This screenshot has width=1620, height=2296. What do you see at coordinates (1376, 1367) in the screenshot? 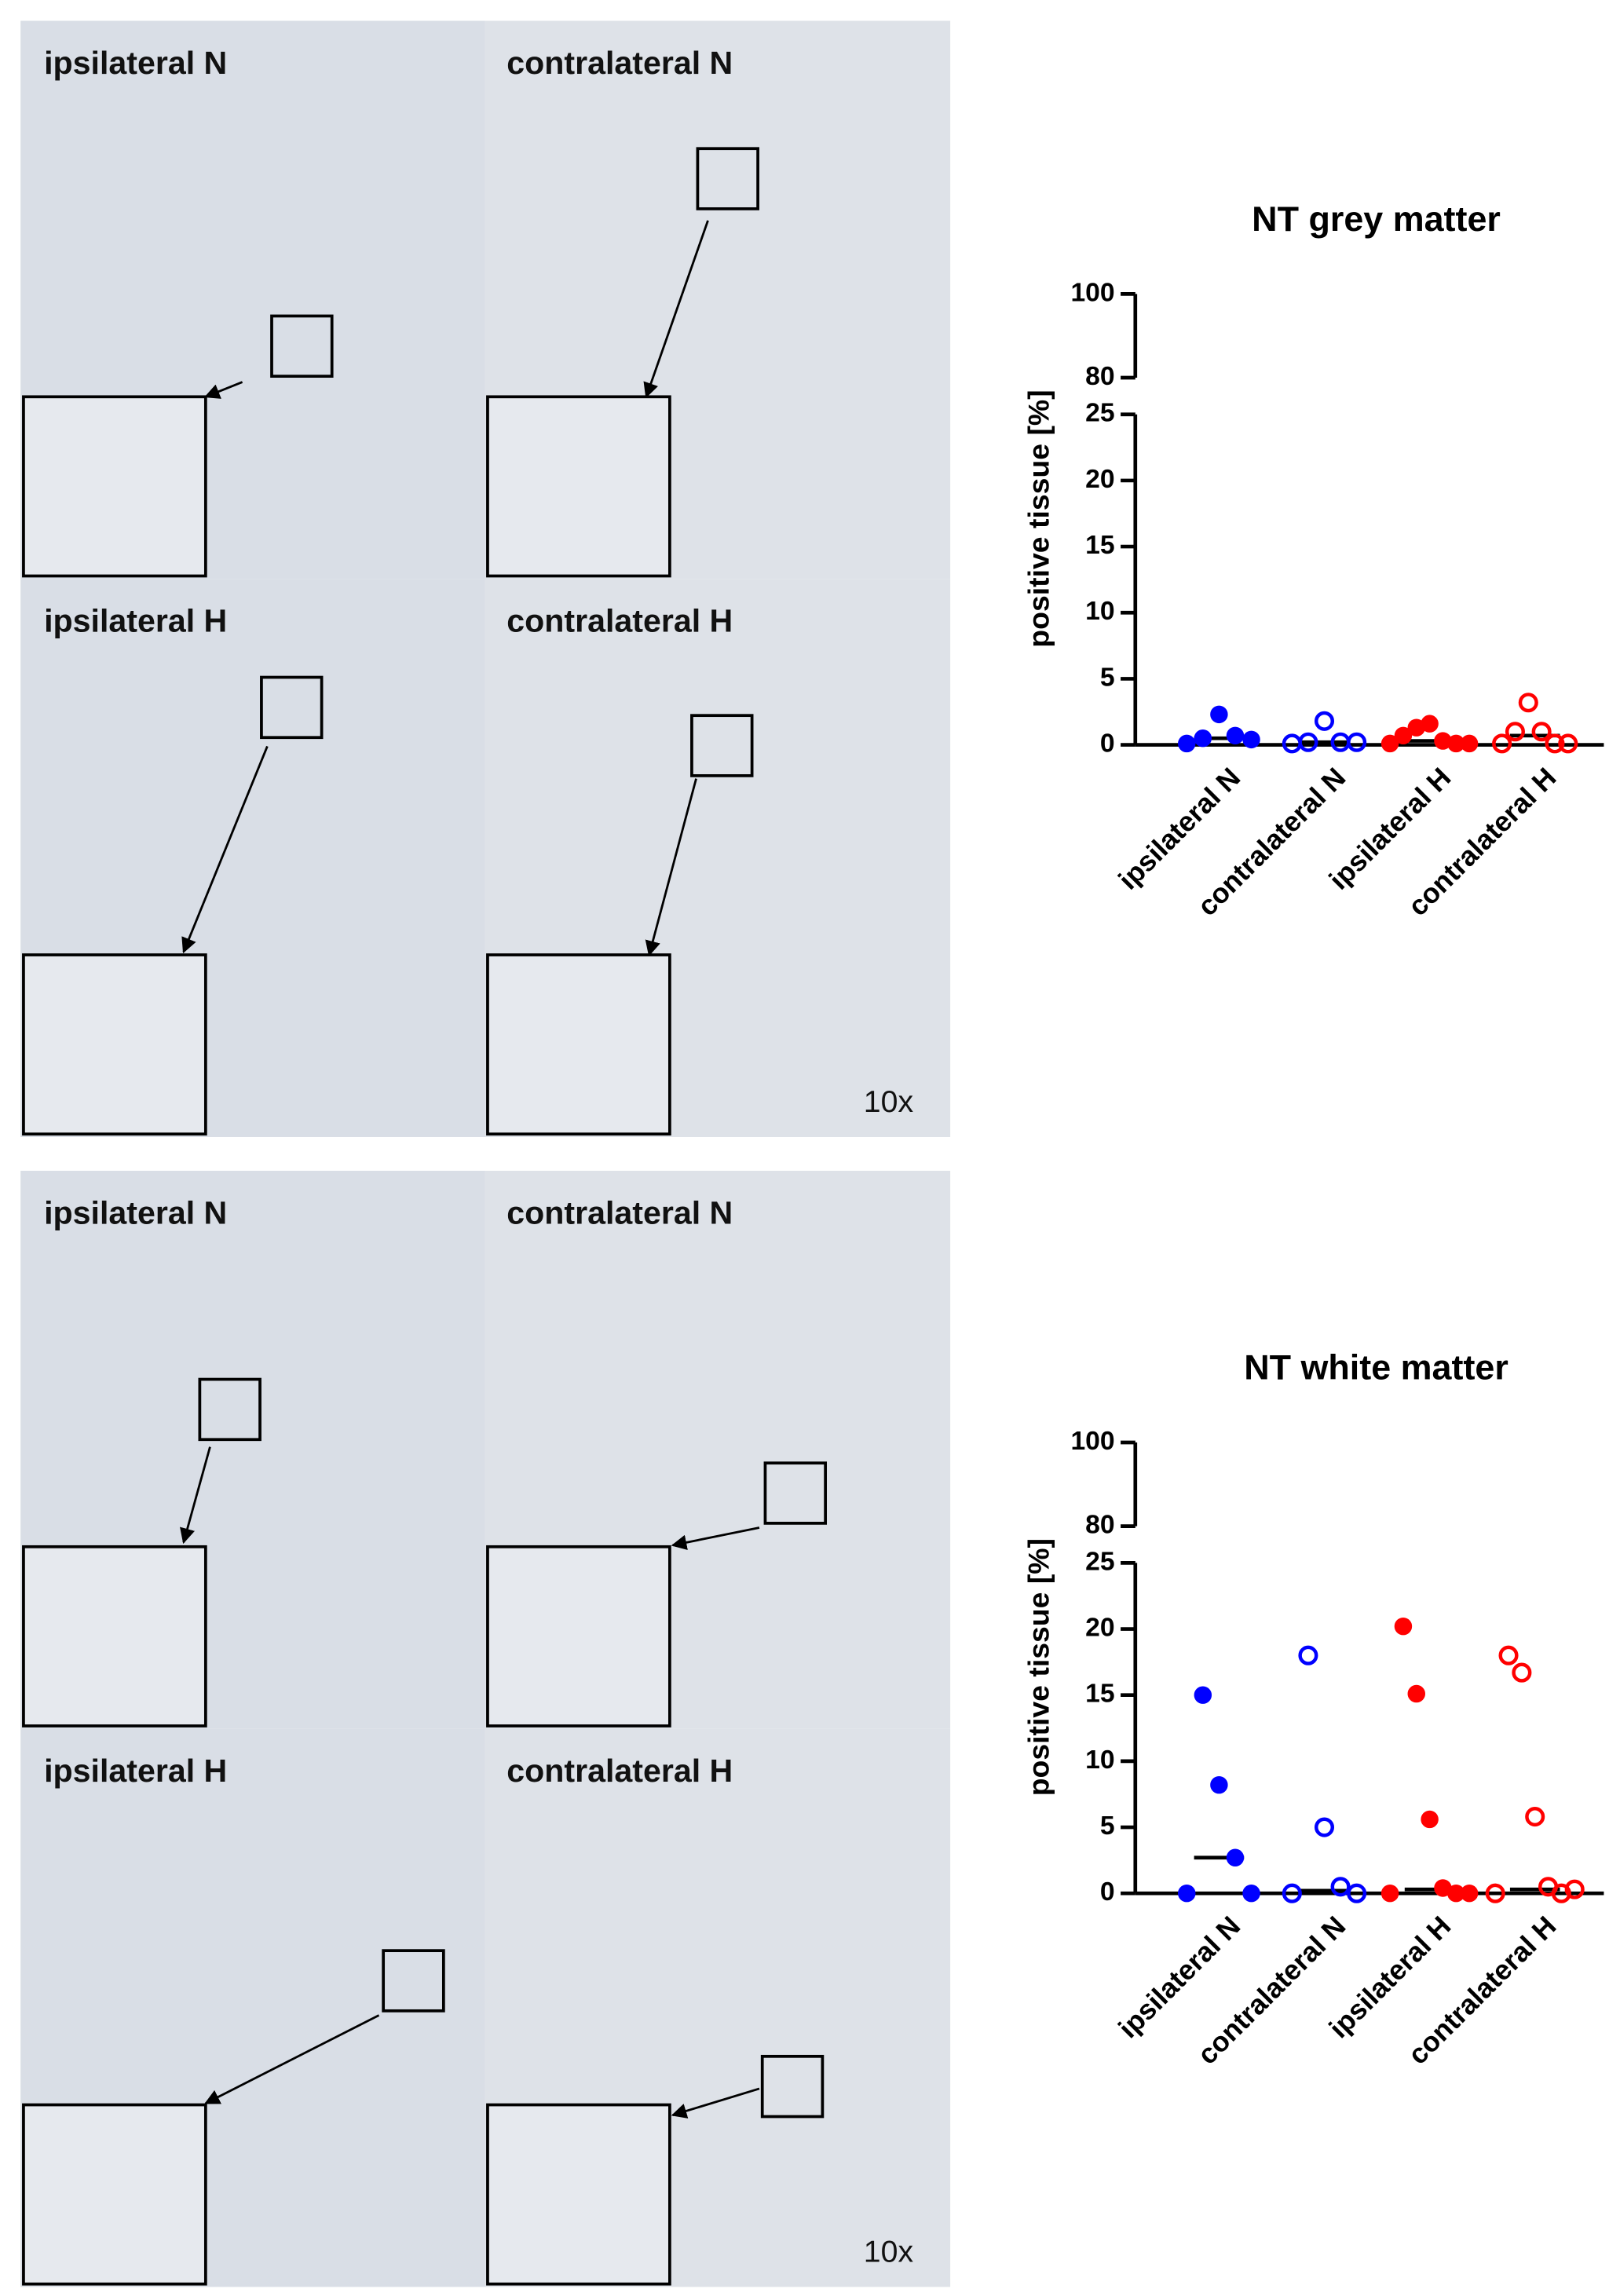
I see `chart-title: NT white matter` at bounding box center [1376, 1367].